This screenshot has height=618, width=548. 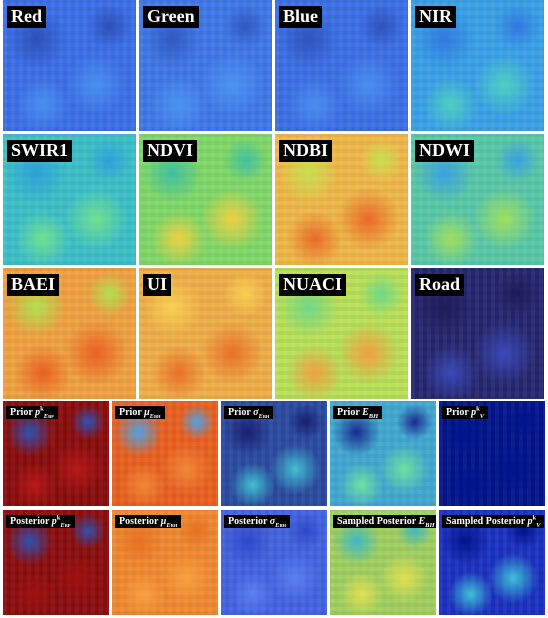 I want to click on label-text: BAEI, so click(x=33, y=284).